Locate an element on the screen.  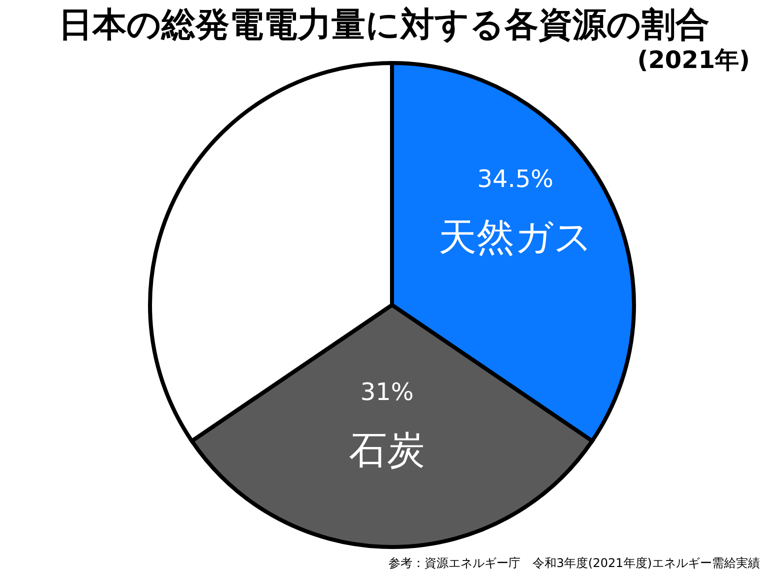
chart-title: 日本の総発電電力量に対する各資源の割合 is located at coordinates (384, 25).